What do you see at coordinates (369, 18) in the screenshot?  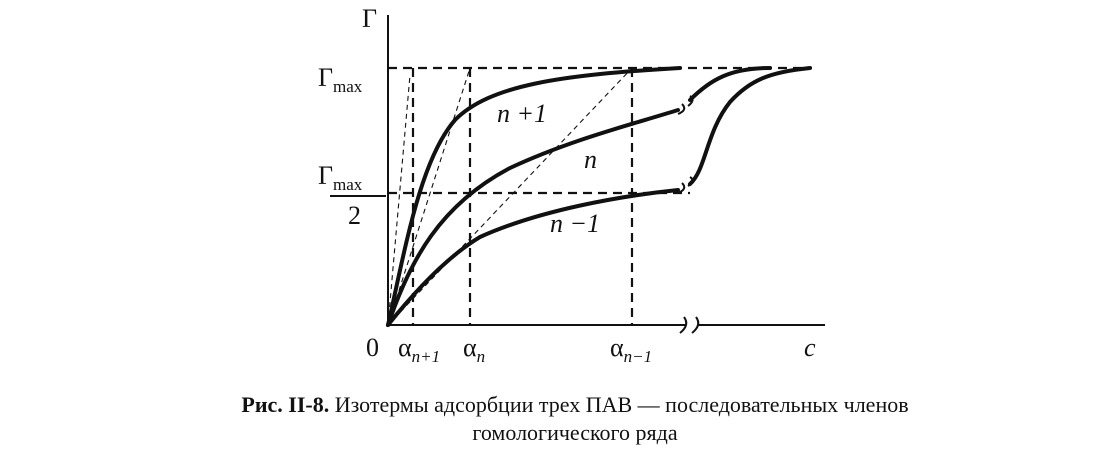 I see `y-axis-label: Γ` at bounding box center [369, 18].